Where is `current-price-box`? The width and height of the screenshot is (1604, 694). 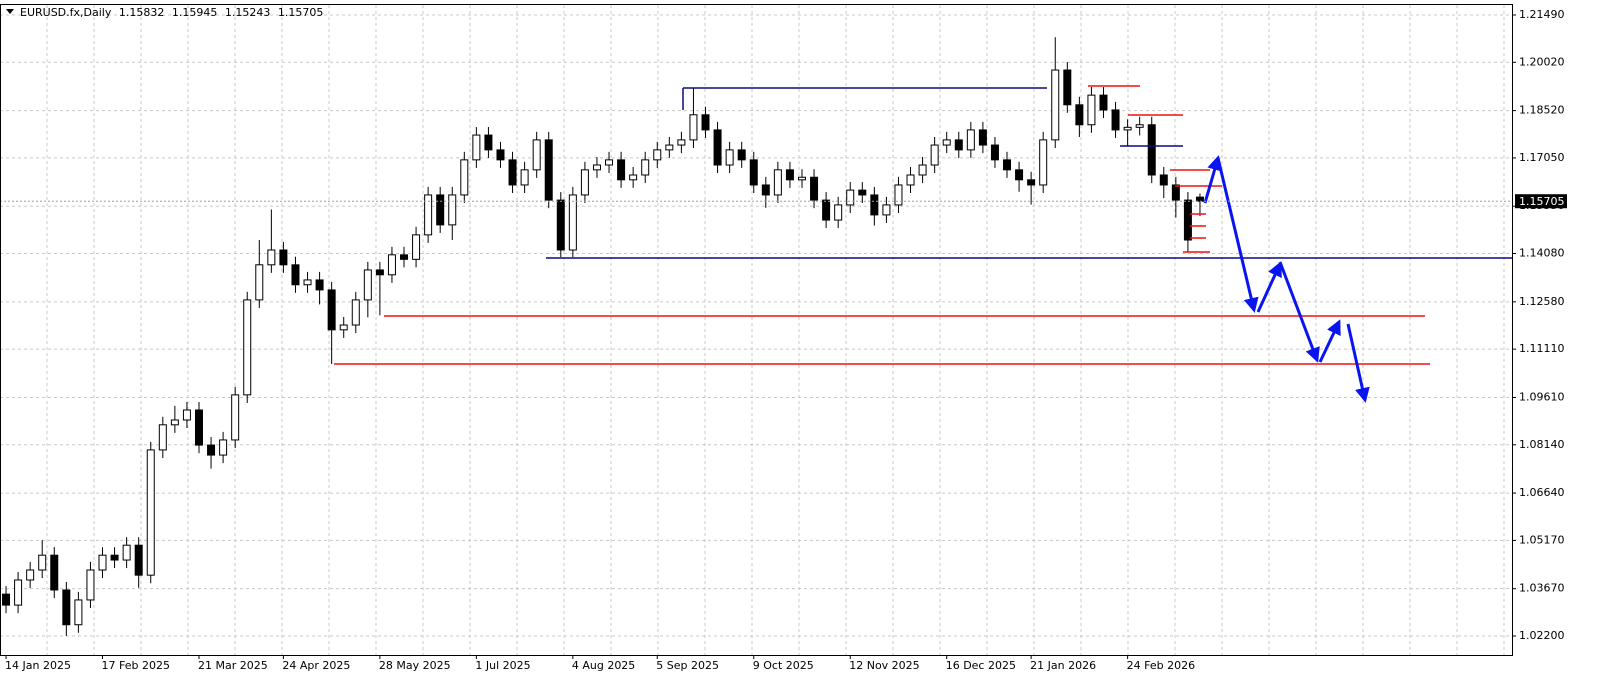
current-price-box is located at coordinates (1541, 201).